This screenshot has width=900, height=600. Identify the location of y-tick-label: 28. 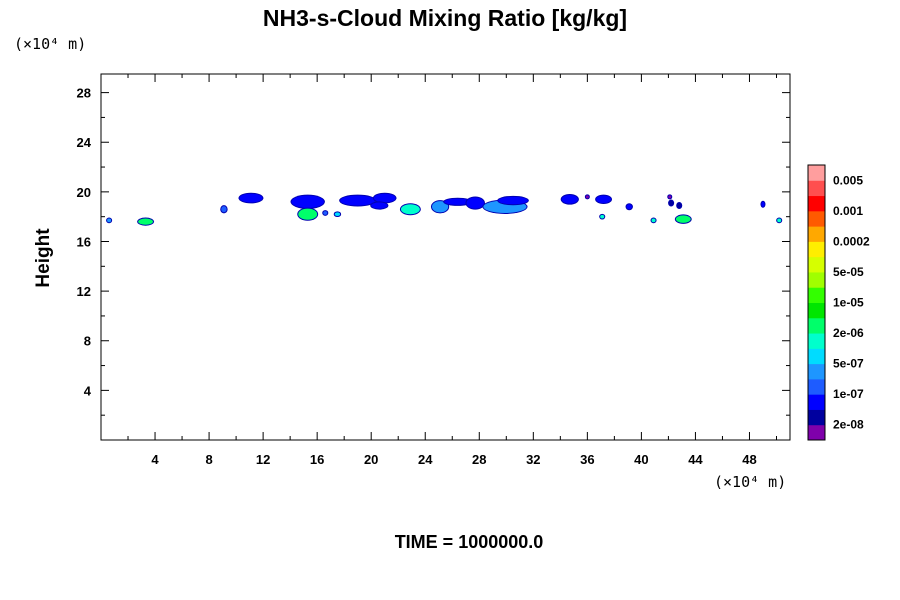
(84, 93).